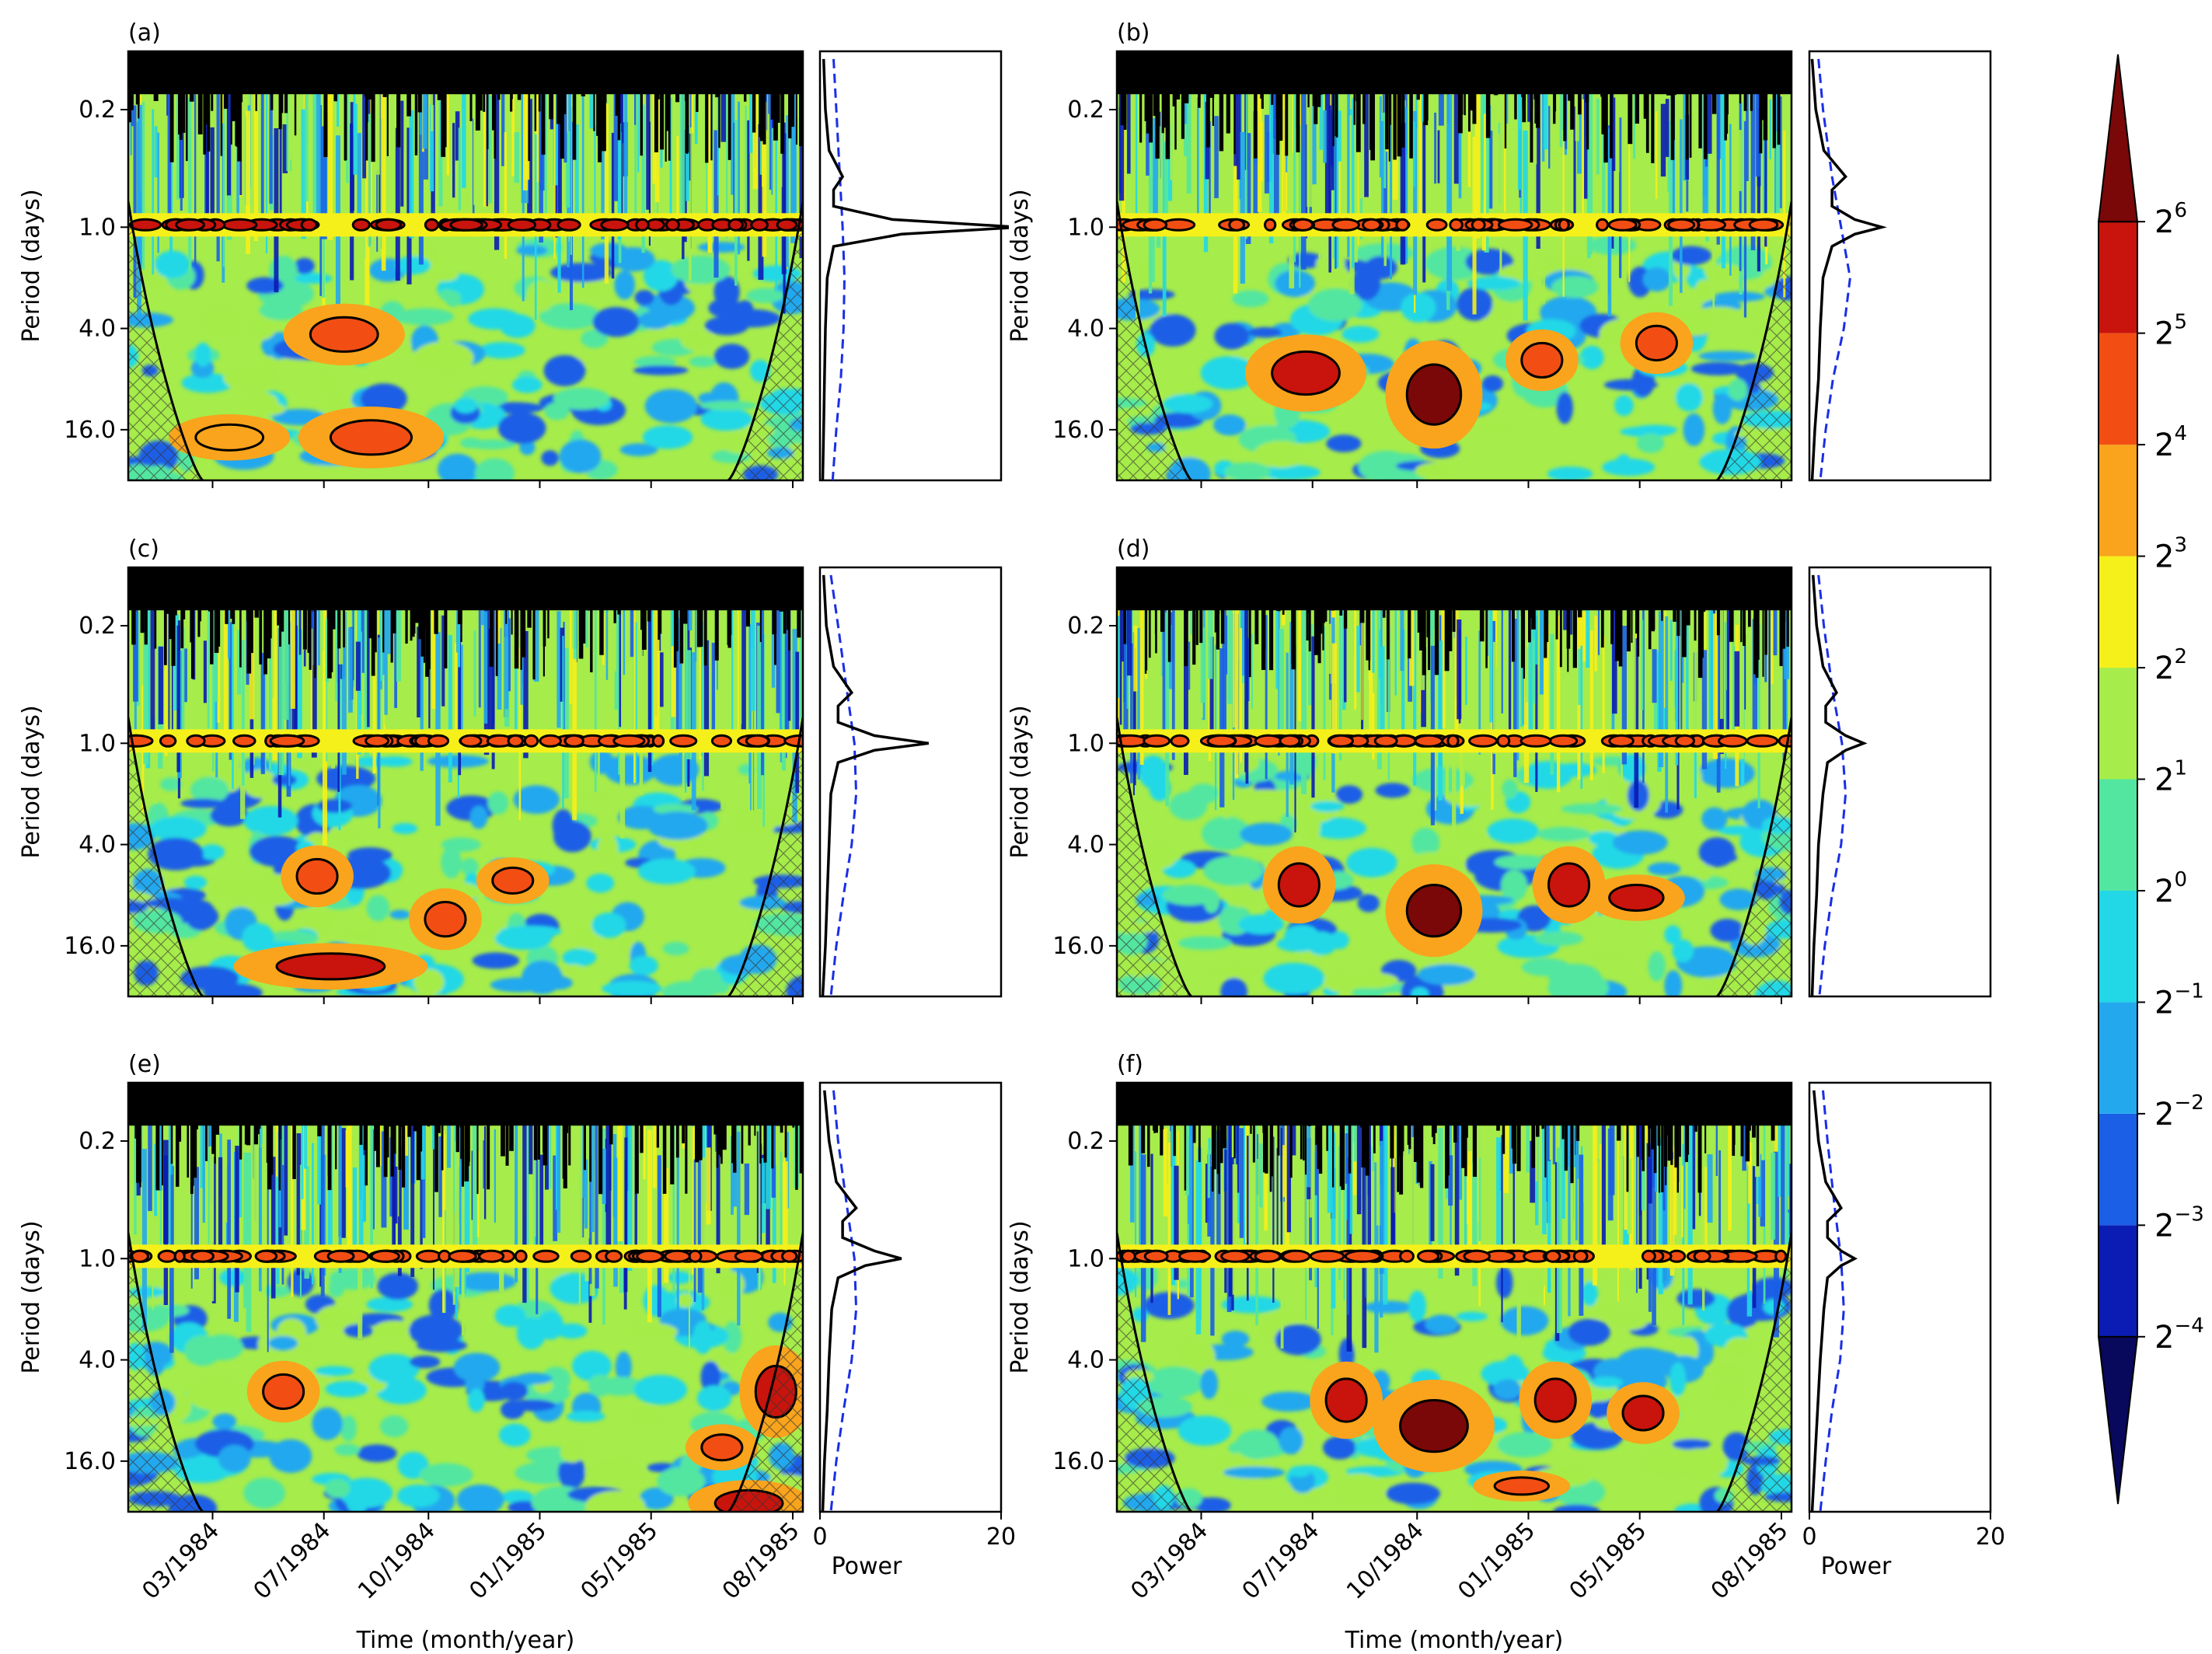  I want to click on coi-hatch-right, so click(1754, 856).